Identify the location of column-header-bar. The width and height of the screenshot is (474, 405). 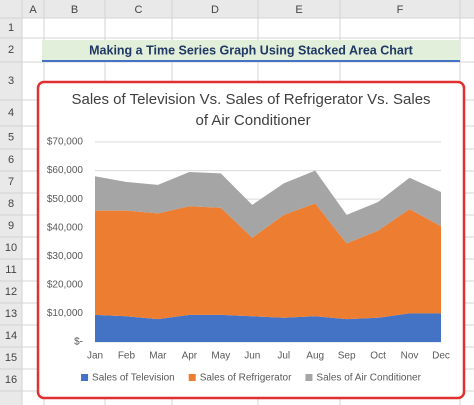
(237, 9).